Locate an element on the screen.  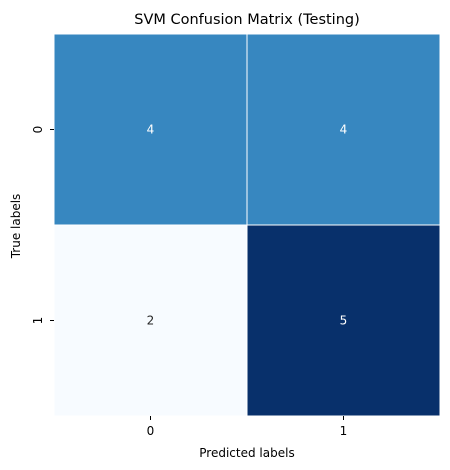
cell-annotation-0-0: 4 is located at coordinates (151, 130).